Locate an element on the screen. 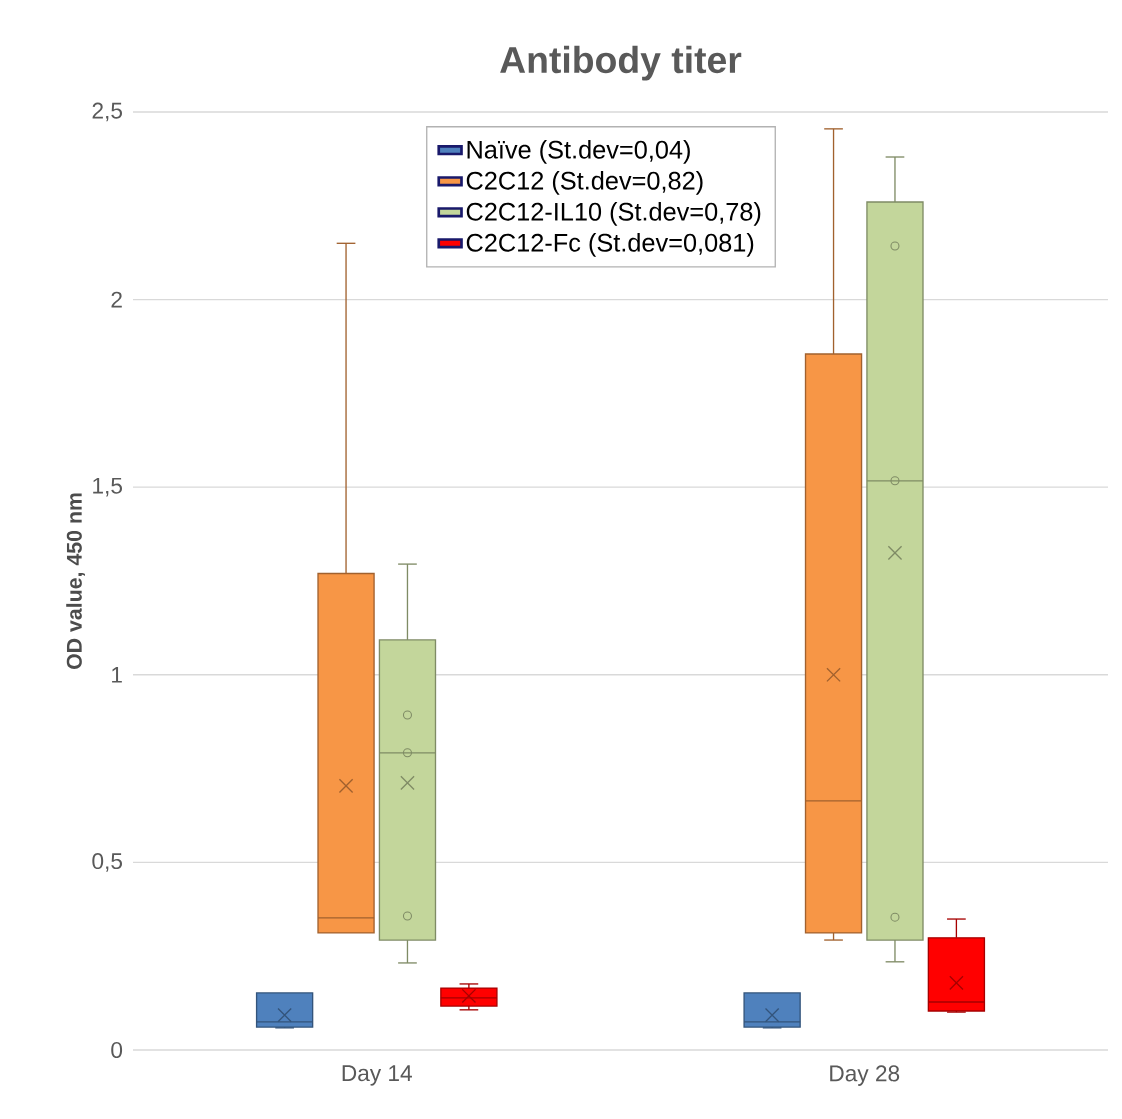 The width and height of the screenshot is (1122, 1119). legend-label: Naïve (St.dev=0,04) is located at coordinates (578, 152).